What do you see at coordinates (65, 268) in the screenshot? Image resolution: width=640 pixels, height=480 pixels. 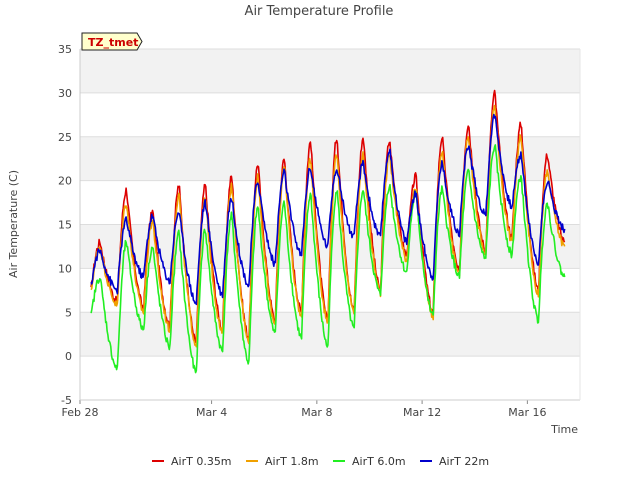 I see `y-tick-label: 10` at bounding box center [65, 268].